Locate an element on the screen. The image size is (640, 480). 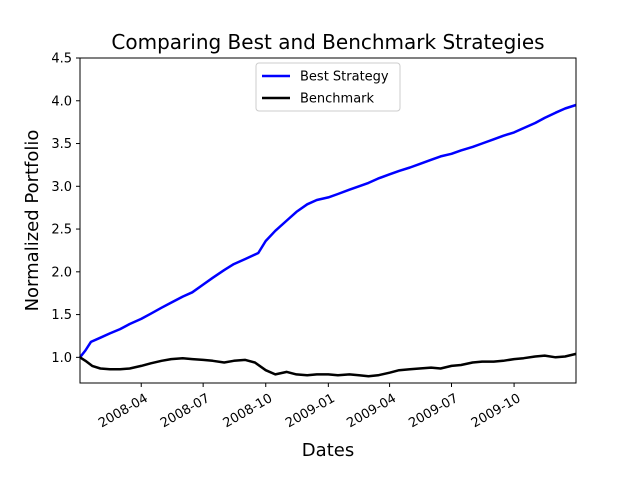
y-tick-label: 4.0 is located at coordinates (61, 101).